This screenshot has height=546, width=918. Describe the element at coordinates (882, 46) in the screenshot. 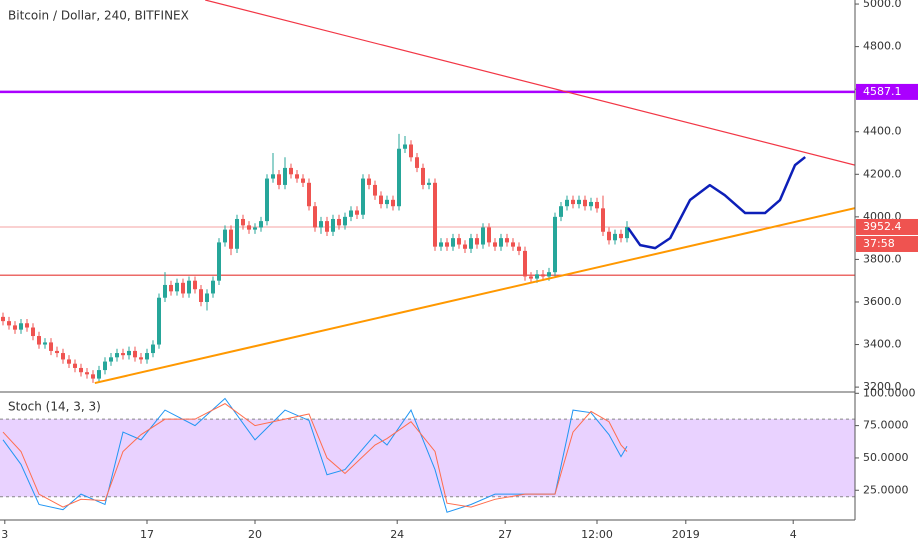

I see `y-tick-label: 4800.0` at that location.